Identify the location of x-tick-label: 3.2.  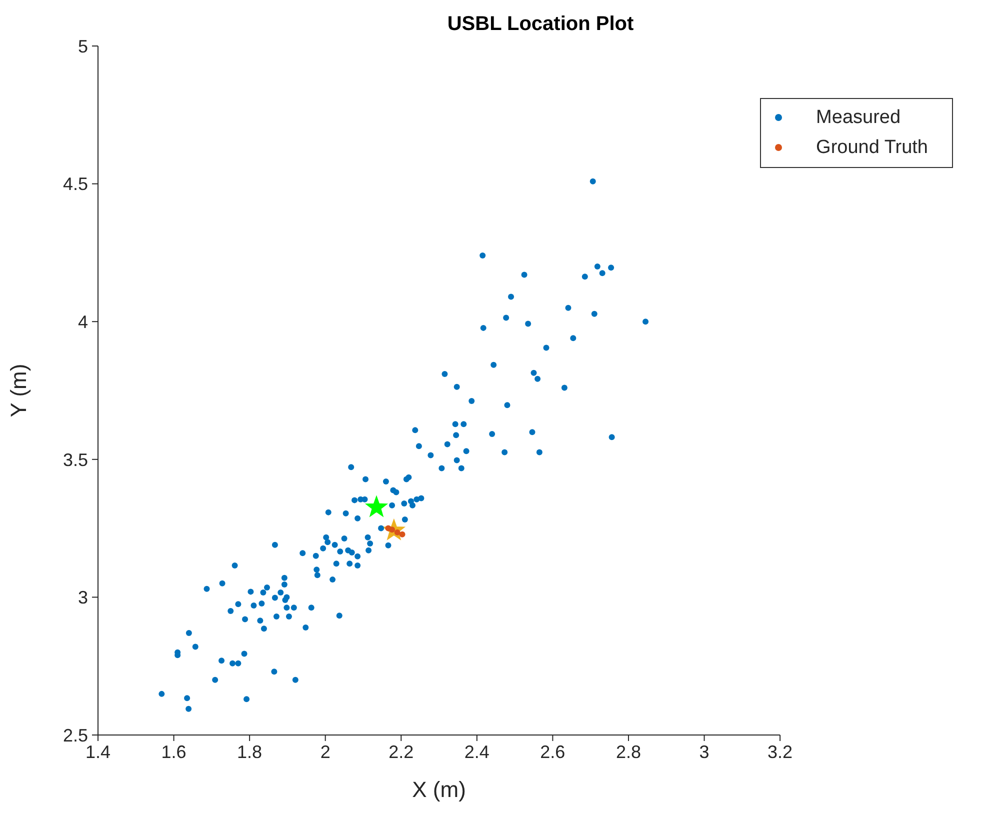
(780, 752).